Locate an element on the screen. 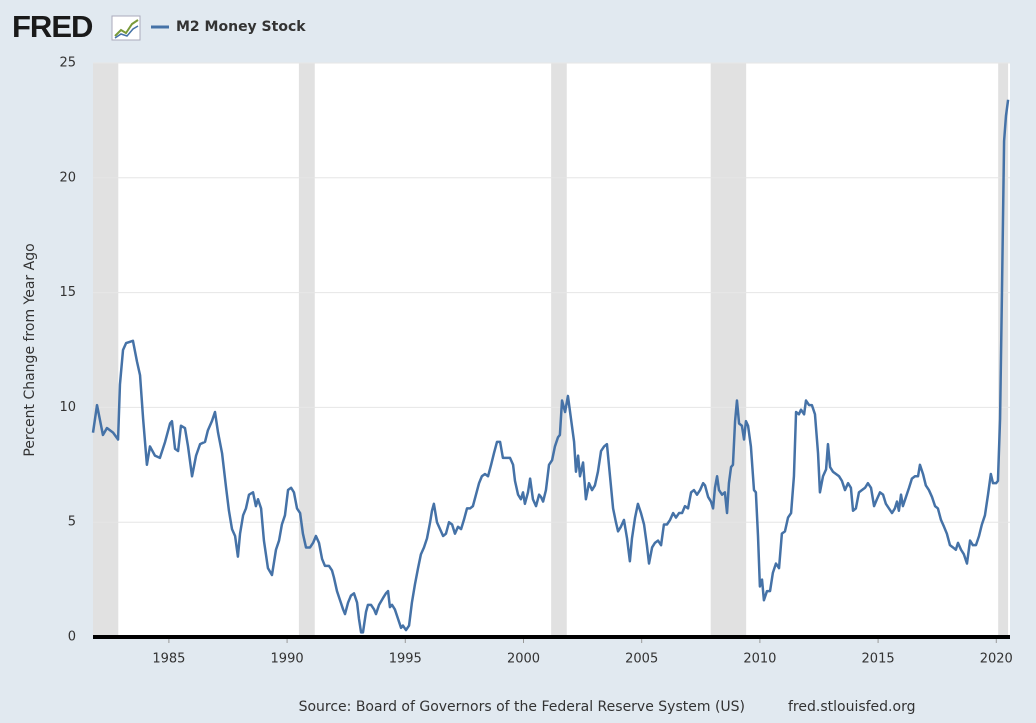 This screenshot has width=1036, height=723. x-tick-label: 1985 is located at coordinates (168, 659).